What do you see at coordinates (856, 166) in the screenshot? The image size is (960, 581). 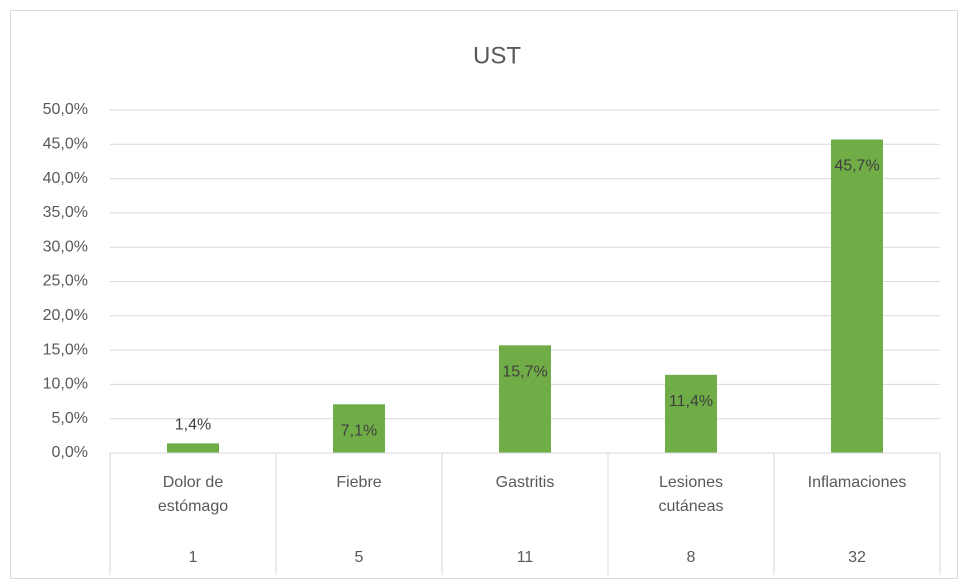 I see `data-label: 45,7%` at bounding box center [856, 166].